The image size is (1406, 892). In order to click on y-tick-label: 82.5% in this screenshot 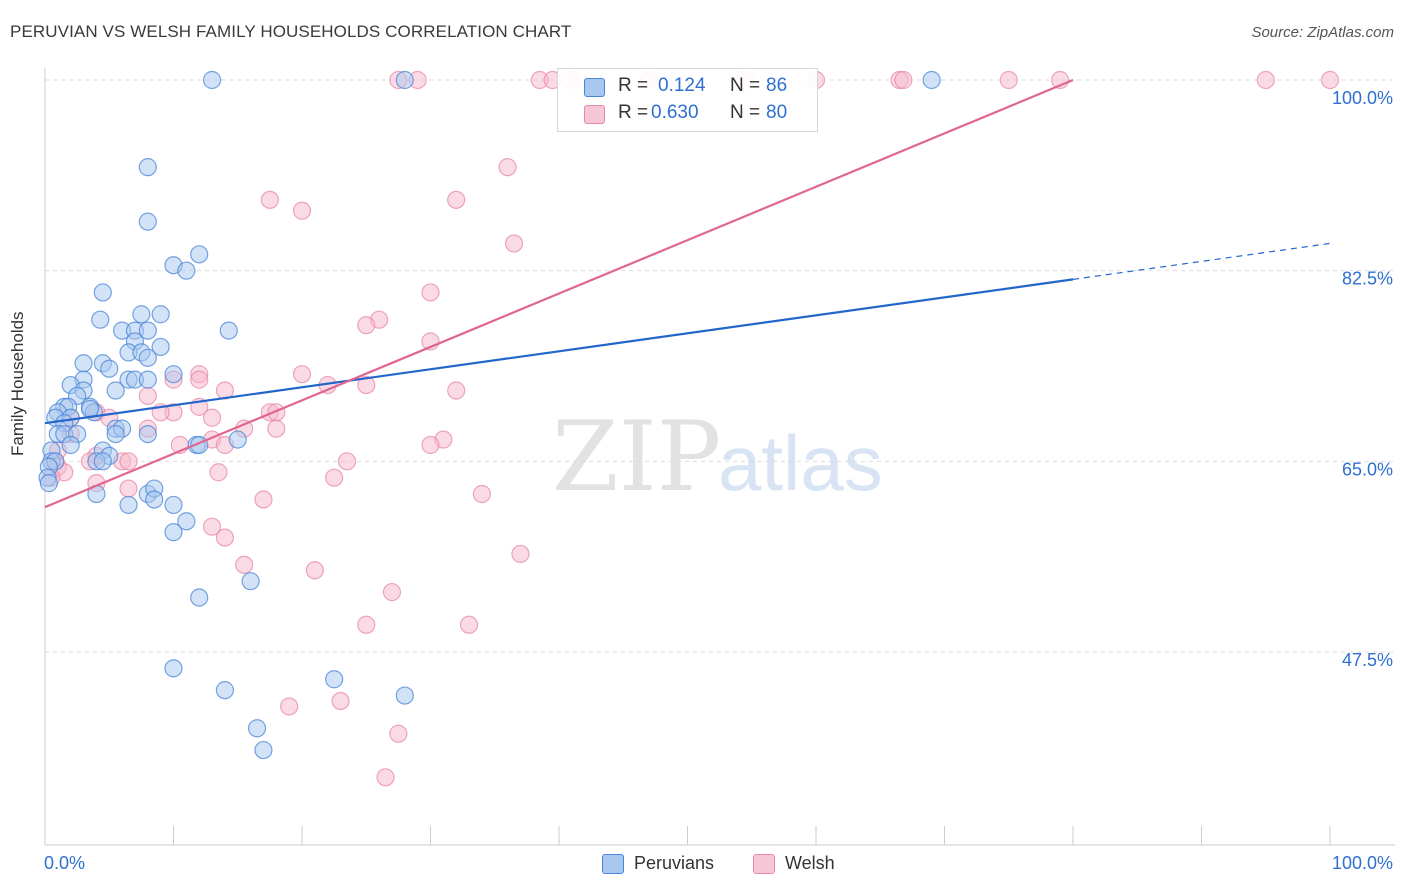, I will do `click(1367, 279)`.